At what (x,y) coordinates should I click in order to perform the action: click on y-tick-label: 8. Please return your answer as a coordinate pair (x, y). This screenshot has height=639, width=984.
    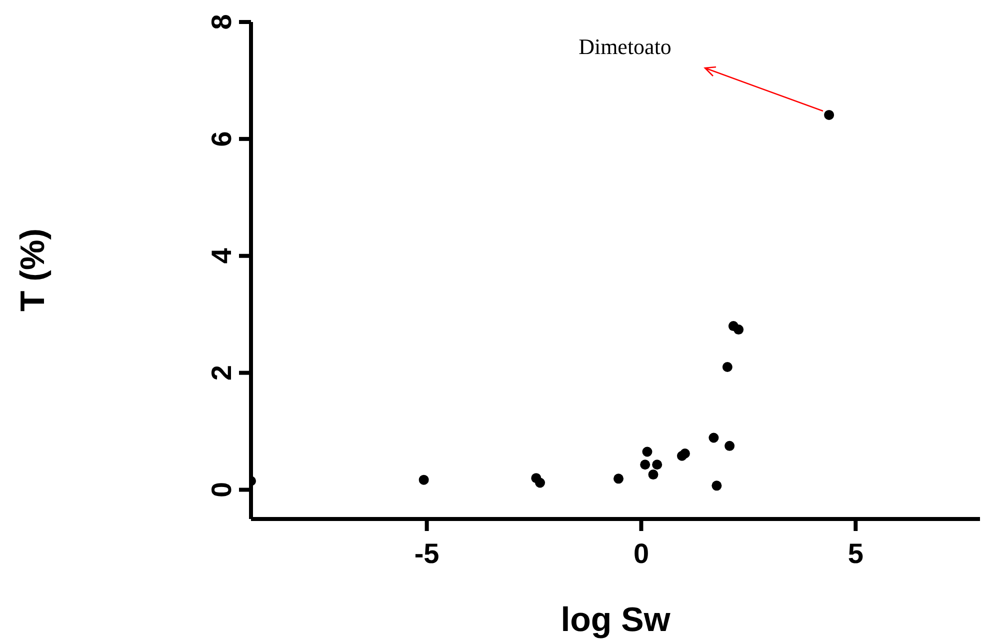
    Looking at the image, I should click on (221, 22).